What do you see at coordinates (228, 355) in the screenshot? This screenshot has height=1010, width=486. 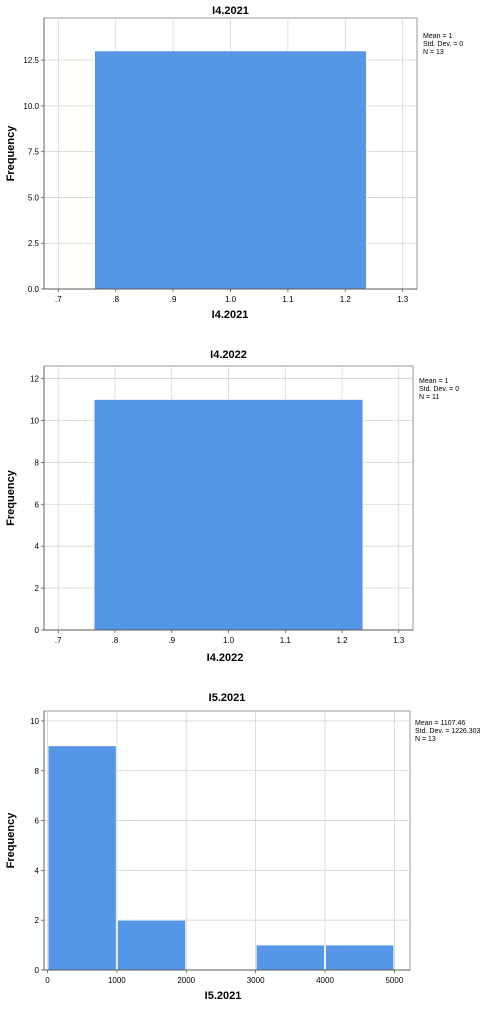 I see `chart-title: I4.2022` at bounding box center [228, 355].